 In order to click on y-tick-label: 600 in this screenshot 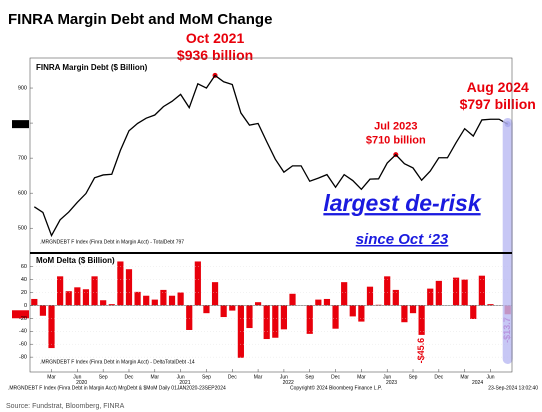, I will do `click(22, 194)`.